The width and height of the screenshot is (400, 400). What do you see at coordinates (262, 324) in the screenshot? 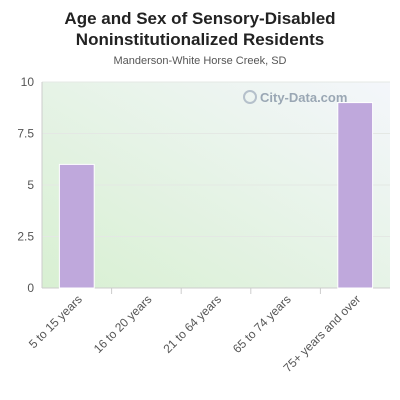
I see `x-tick-label: 65 to 74 years` at bounding box center [262, 324].